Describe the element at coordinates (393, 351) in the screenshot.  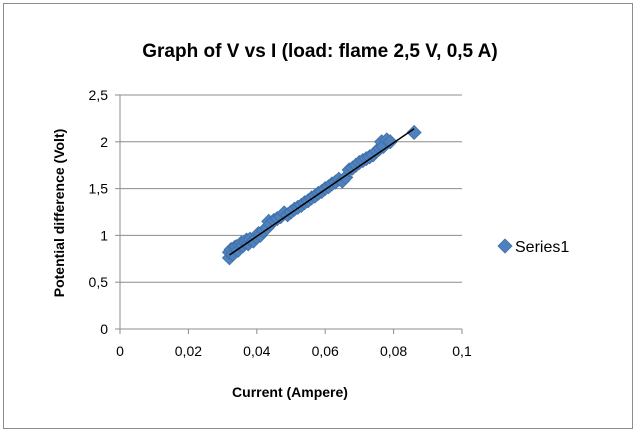
I see `x-tick-label-4: 0,08` at that location.